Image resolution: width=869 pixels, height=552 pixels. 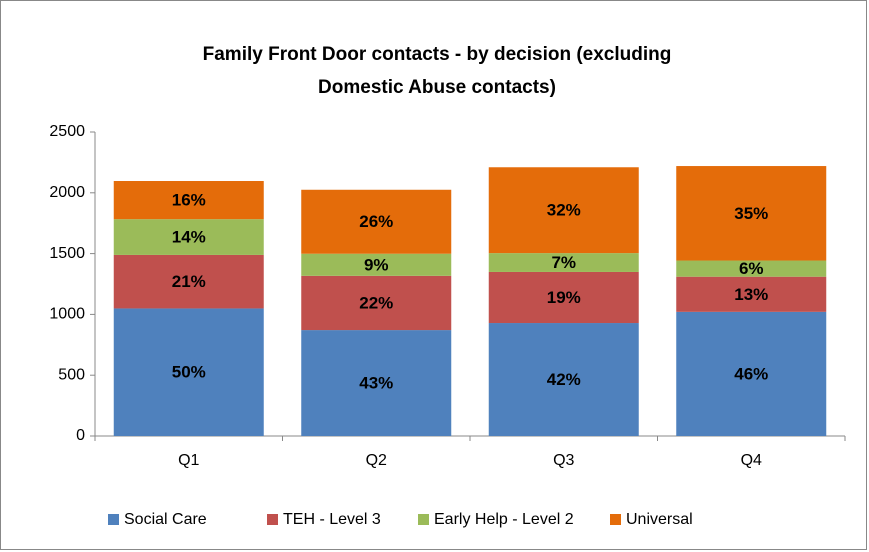 I want to click on data-label: 21%, so click(x=189, y=281).